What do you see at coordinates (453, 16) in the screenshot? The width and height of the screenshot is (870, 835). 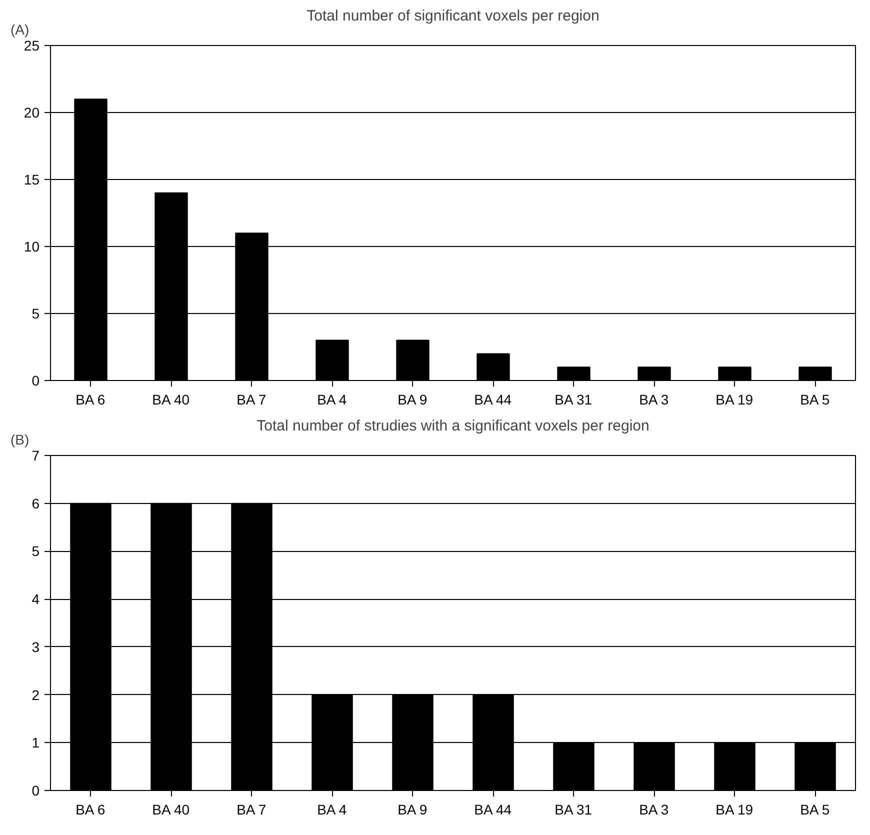 I see `chart-title: Total number of significant voxels per region` at bounding box center [453, 16].